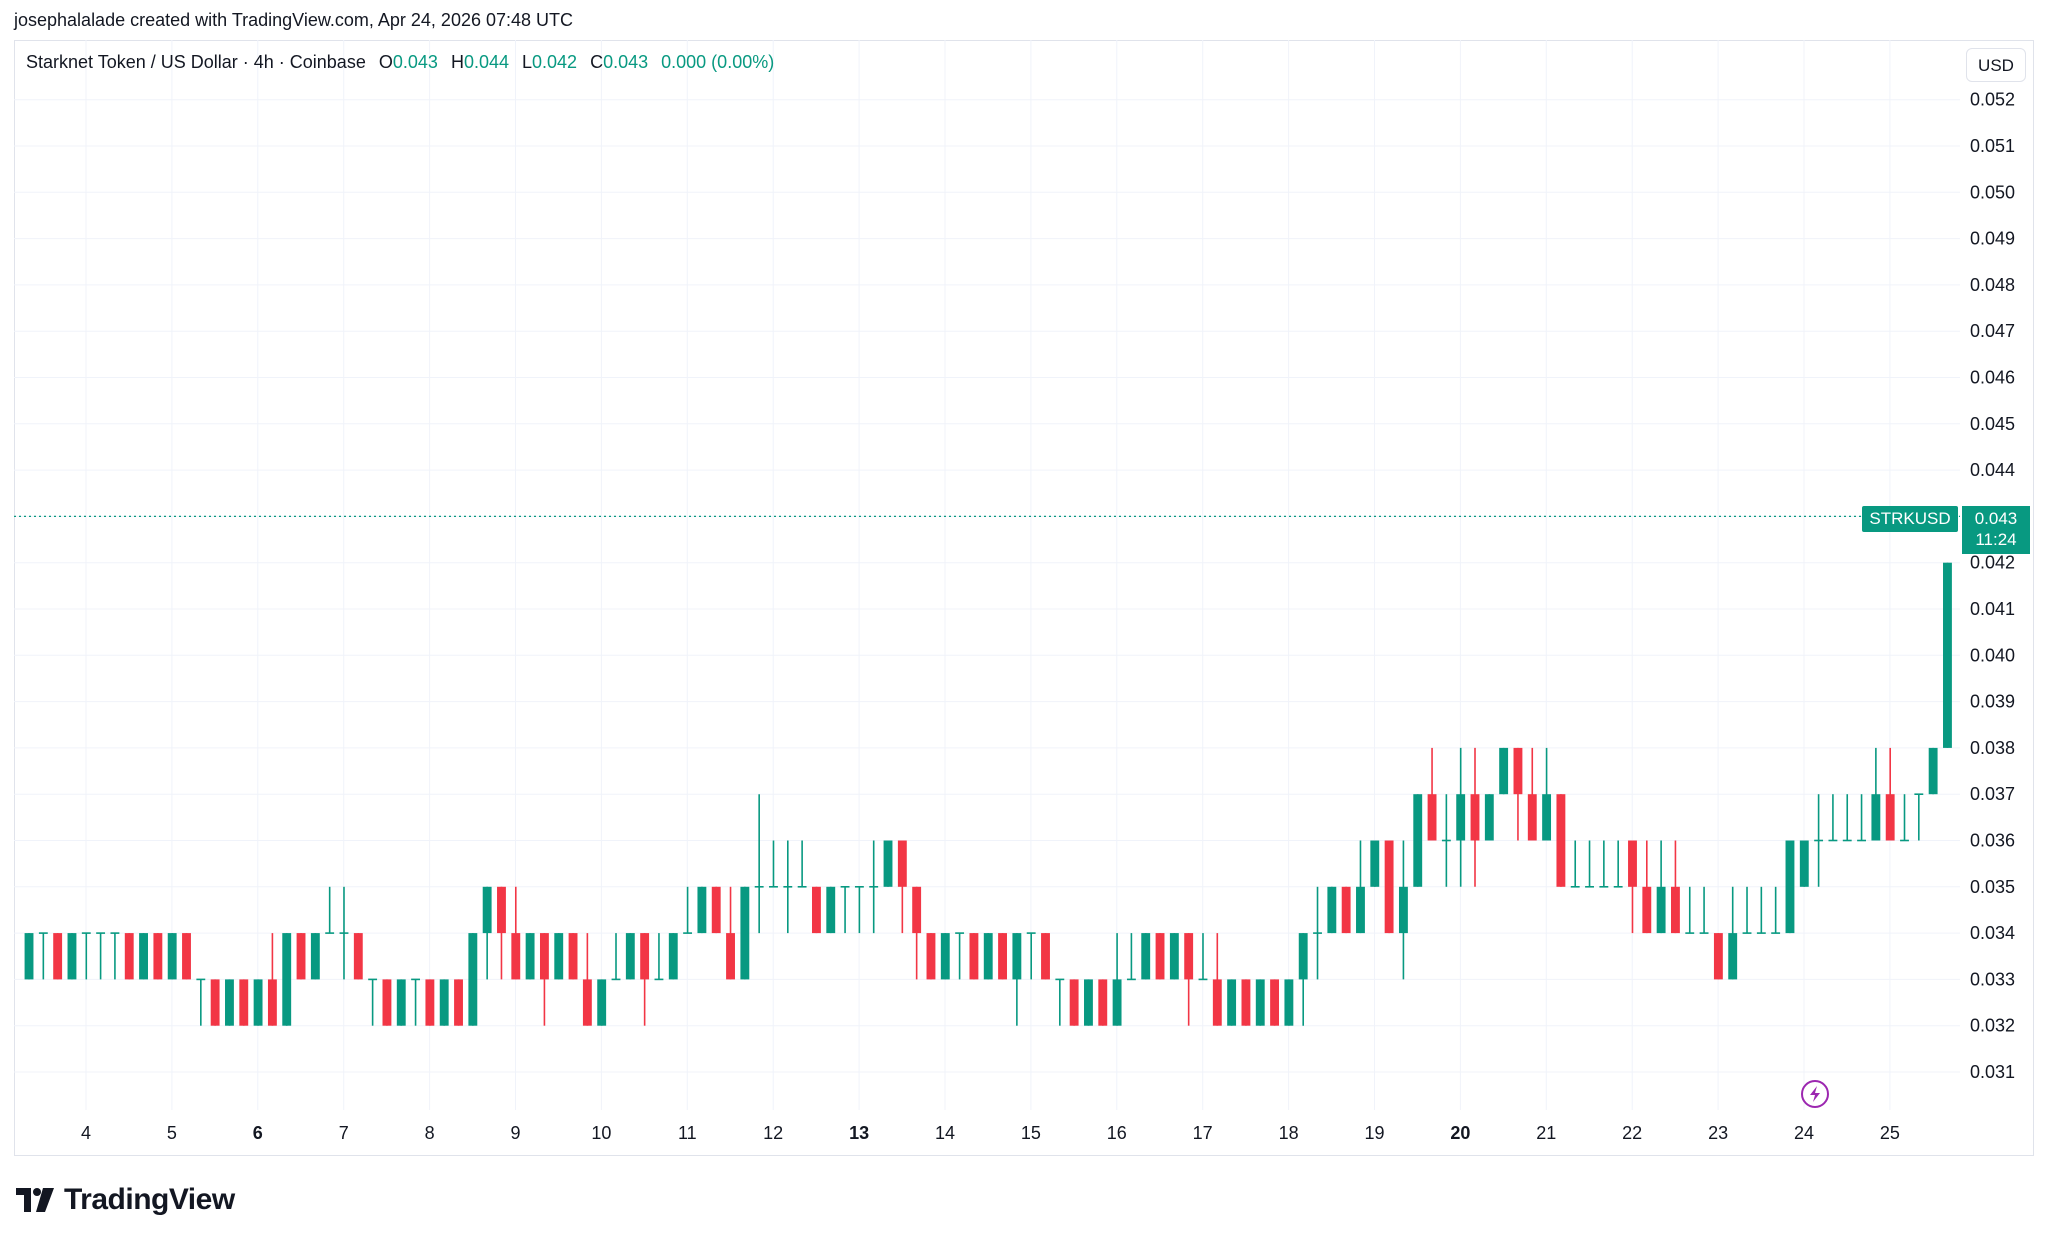  Describe the element at coordinates (1992, 470) in the screenshot. I see `y-tick-label: 0.044` at that location.